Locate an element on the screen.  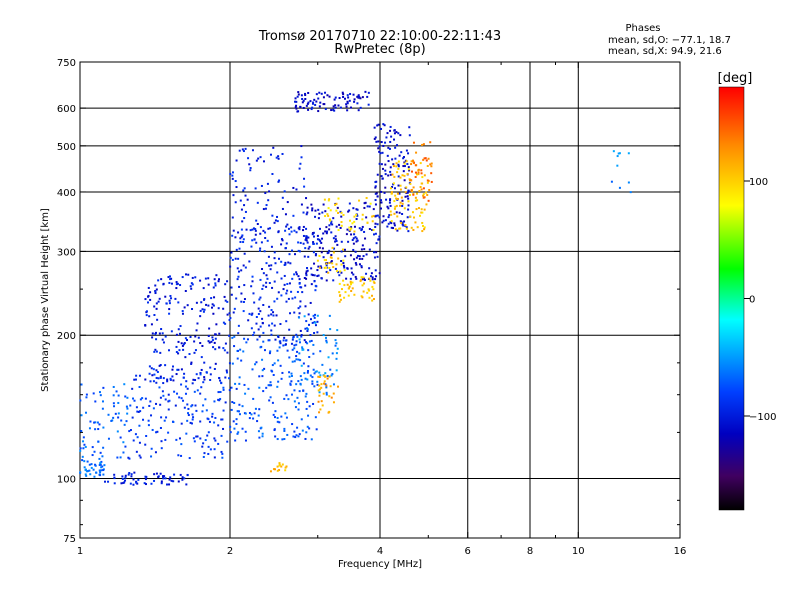
y-tick-label: 100 is located at coordinates (66, 480).